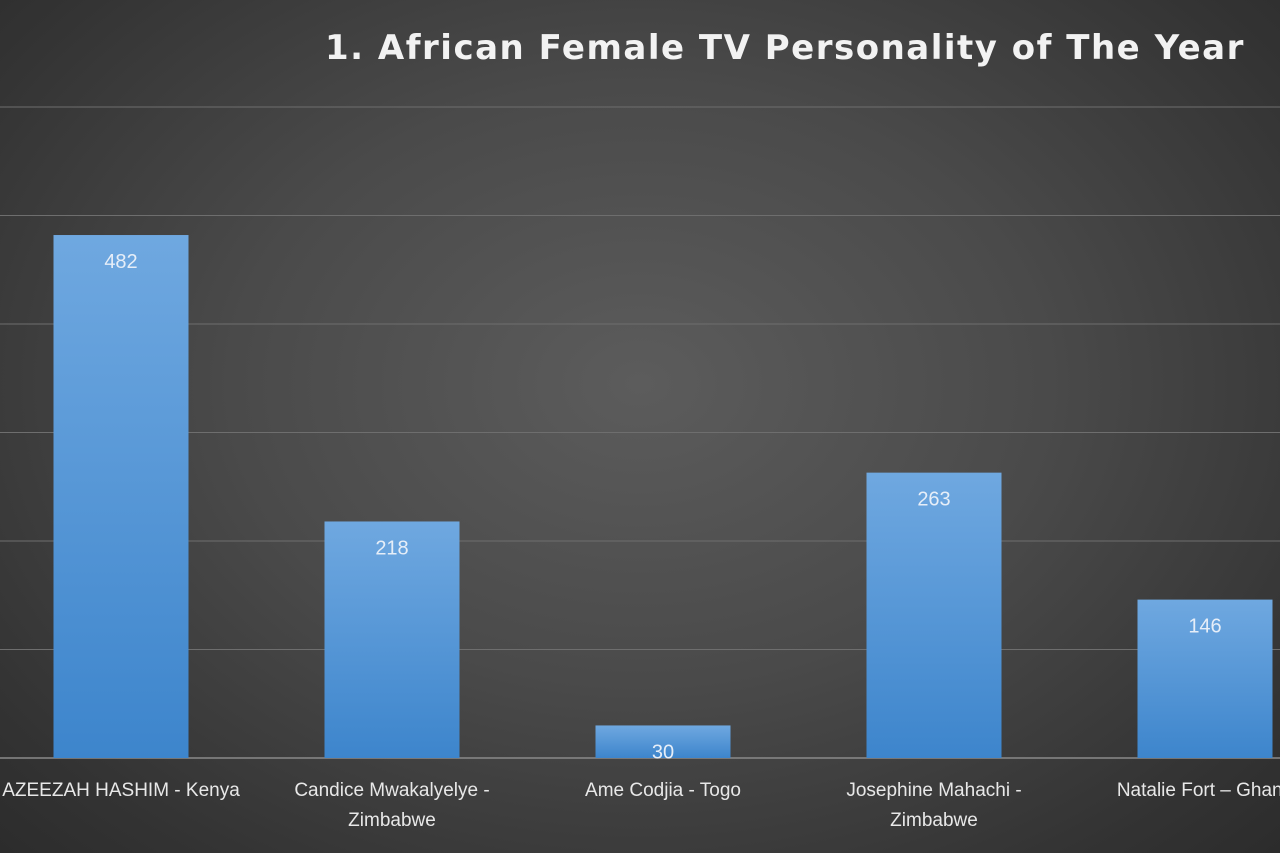  Describe the element at coordinates (121, 790) in the screenshot. I see `category-label: AZEEZAH HASHIM - Kenya` at that location.